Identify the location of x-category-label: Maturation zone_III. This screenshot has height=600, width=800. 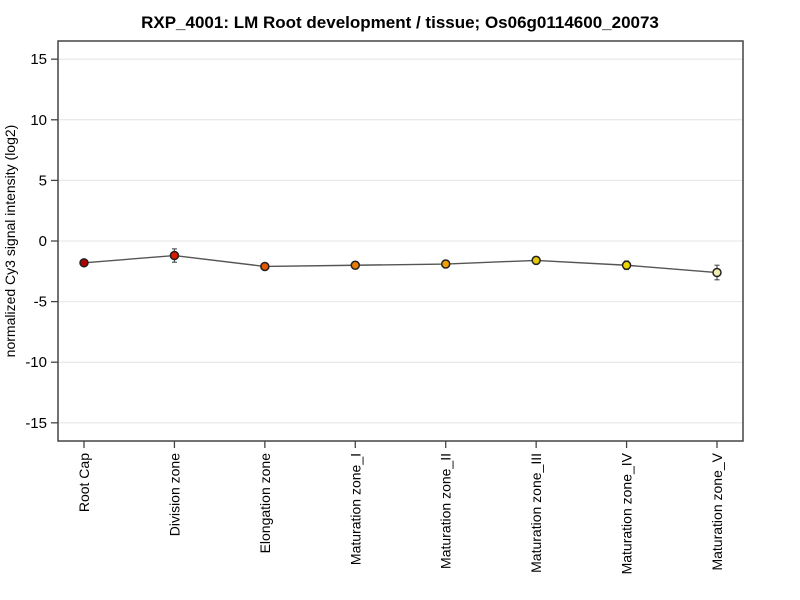
(536, 513).